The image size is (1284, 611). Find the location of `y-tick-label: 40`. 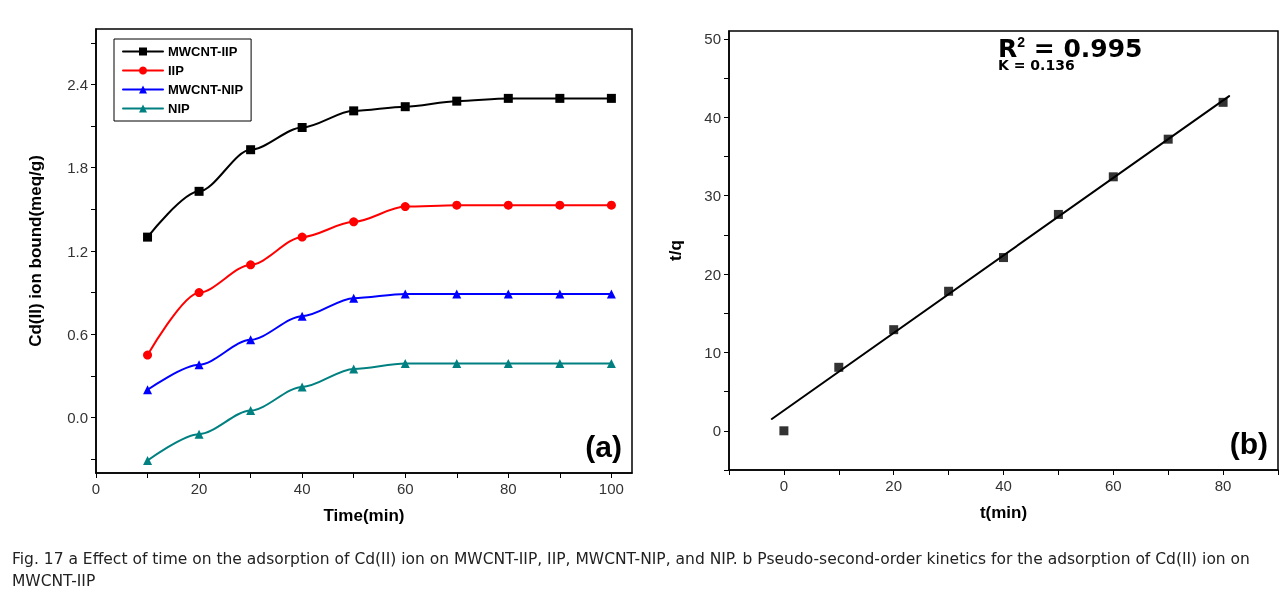

y-tick-label: 40 is located at coordinates (712, 117).